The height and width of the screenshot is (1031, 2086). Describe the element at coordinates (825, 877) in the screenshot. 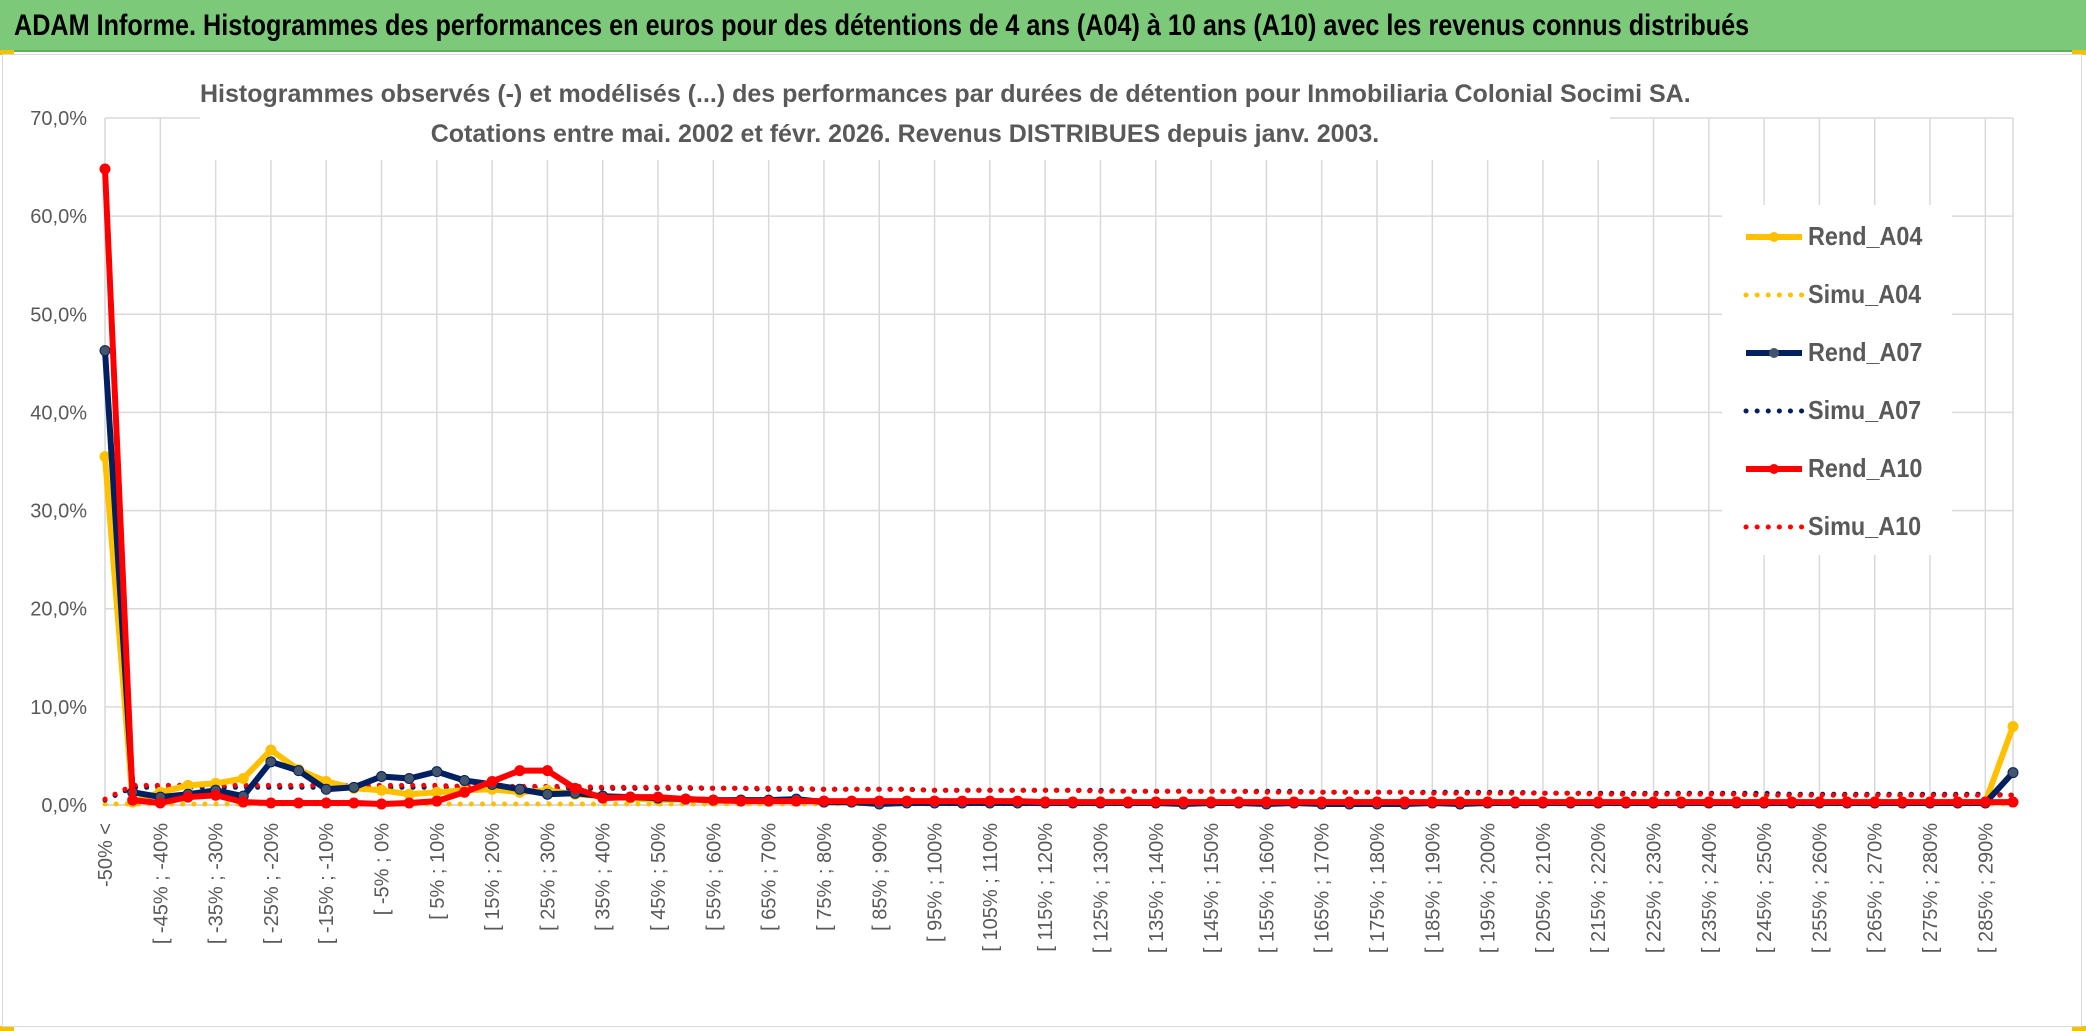

I see `x-tick-label: [ 75% ; 80%` at that location.